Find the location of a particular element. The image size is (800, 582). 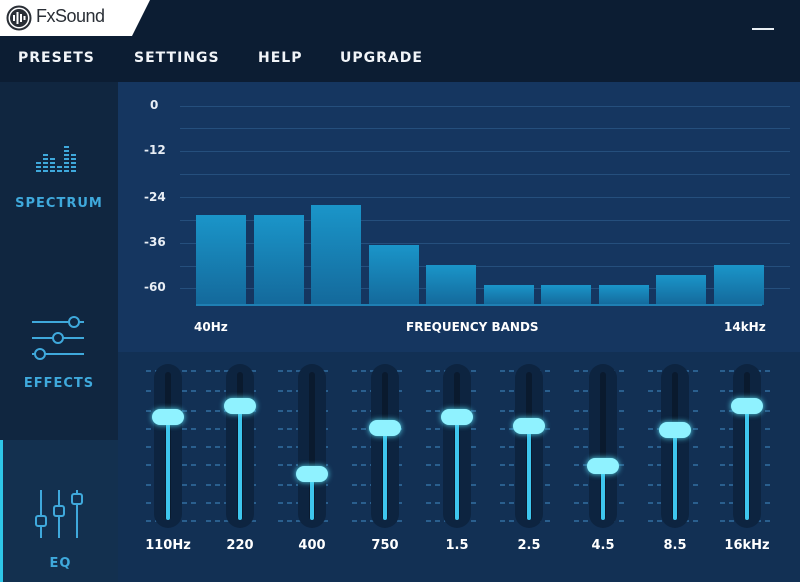

title-bar: FxSound is located at coordinates (400, 19).